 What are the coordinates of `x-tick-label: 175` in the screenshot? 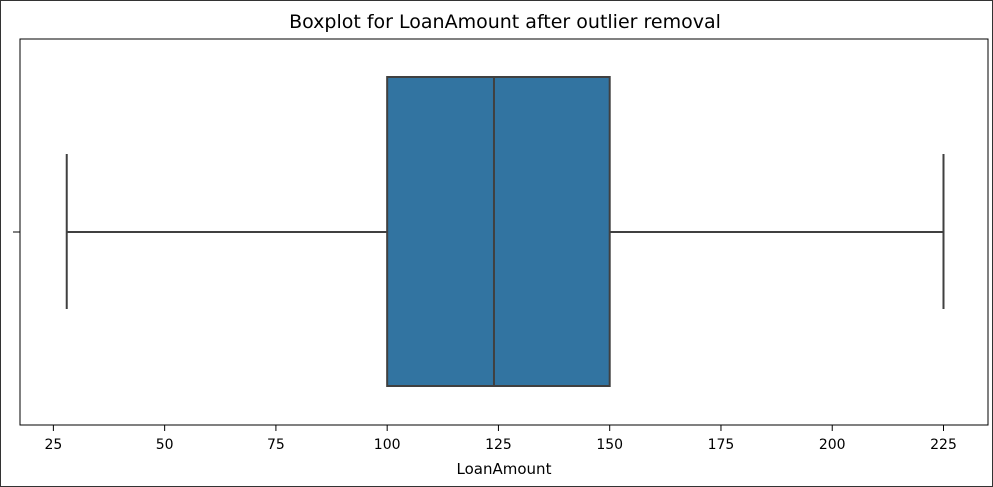 It's located at (721, 445).